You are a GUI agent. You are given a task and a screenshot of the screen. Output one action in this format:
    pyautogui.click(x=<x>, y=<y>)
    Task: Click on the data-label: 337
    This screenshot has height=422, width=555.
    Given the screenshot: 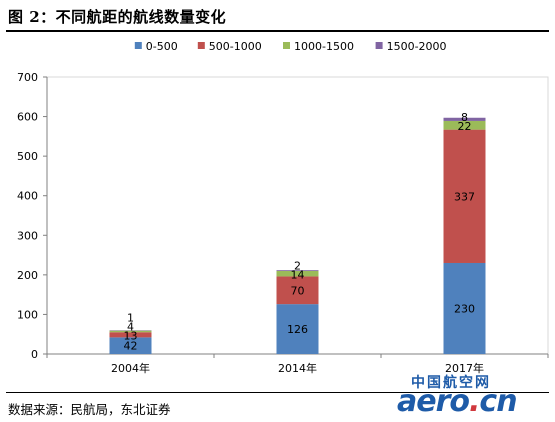 What is the action you would take?
    pyautogui.click(x=464, y=196)
    